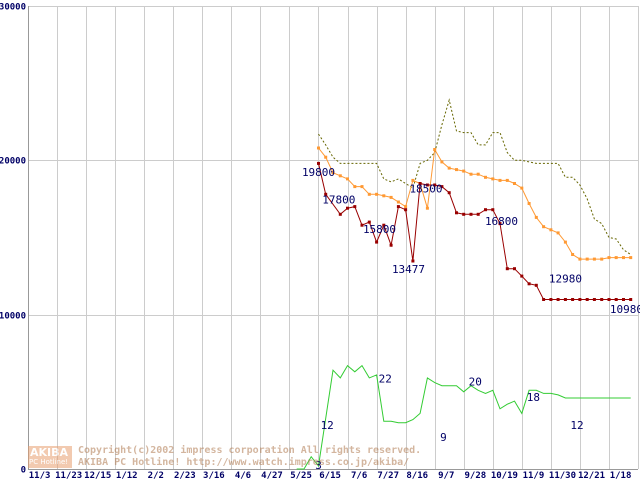 The height and width of the screenshot is (480, 640). Describe the element at coordinates (534, 475) in the screenshot. I see `x-tick-label: 11/9` at that location.